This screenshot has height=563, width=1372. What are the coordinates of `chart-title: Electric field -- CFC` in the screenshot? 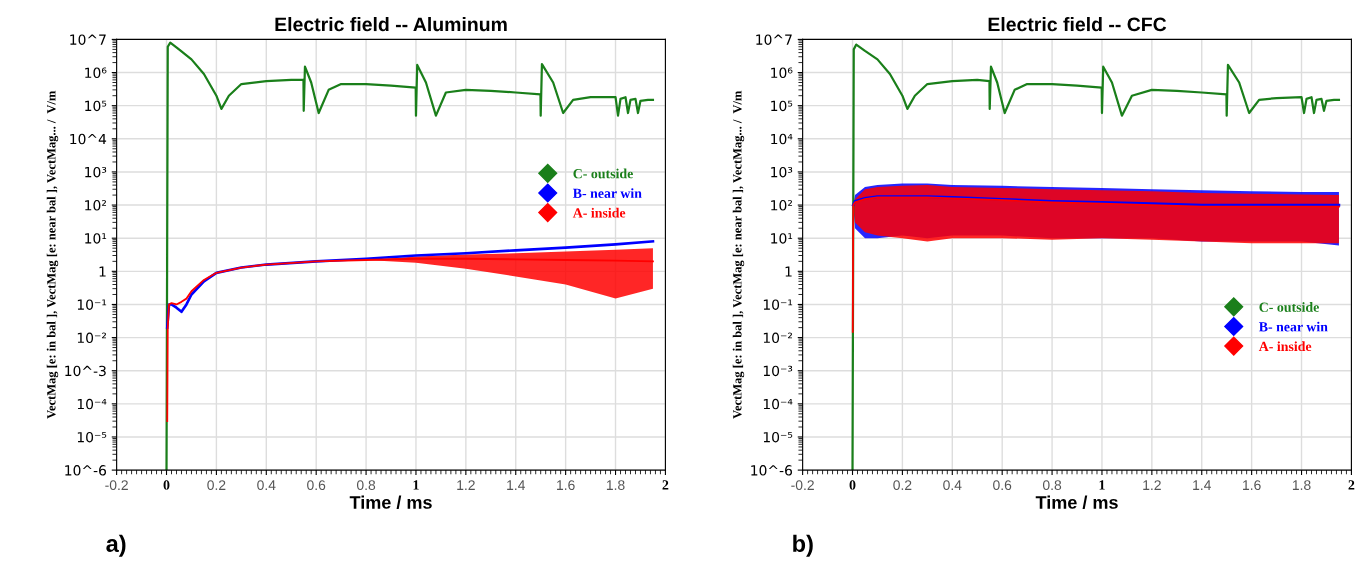 It's located at (1077, 24).